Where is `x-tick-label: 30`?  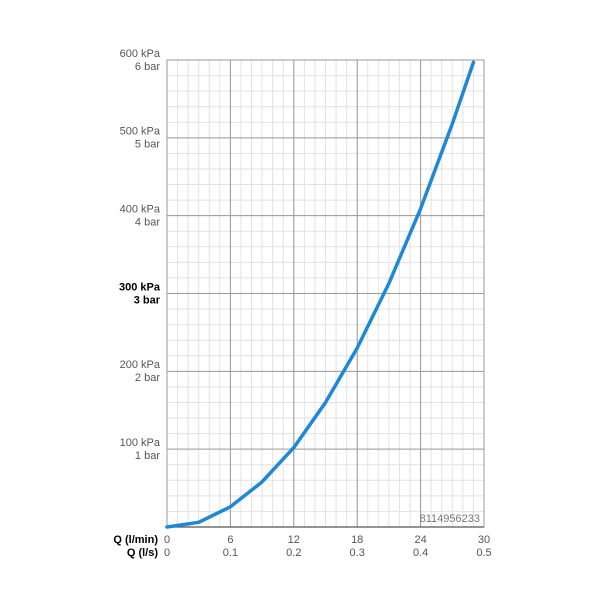
x-tick-label: 30 is located at coordinates (484, 540).